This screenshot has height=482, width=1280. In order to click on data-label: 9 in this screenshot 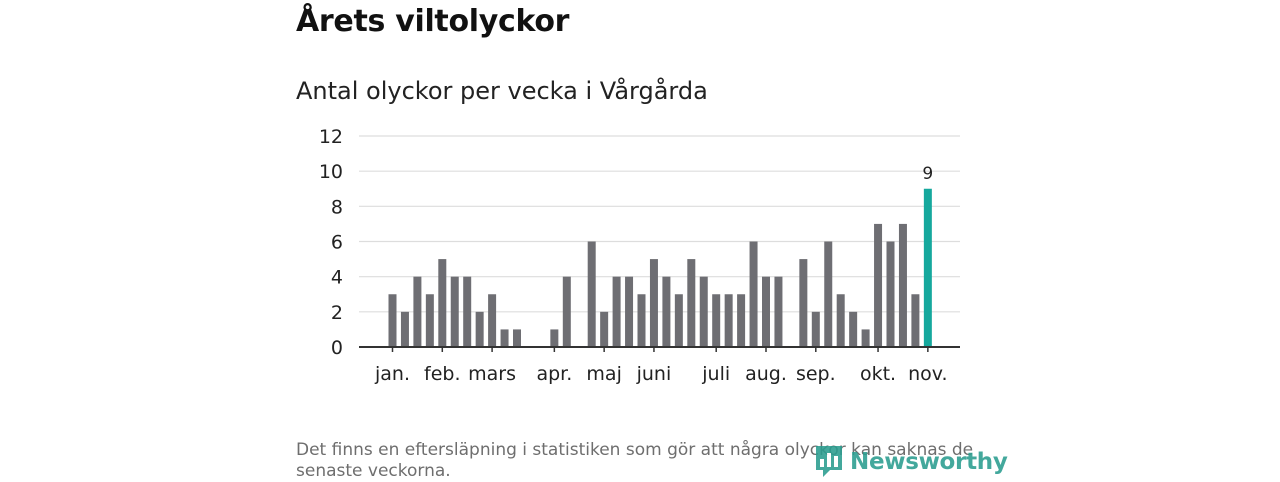, I will do `click(927, 174)`.